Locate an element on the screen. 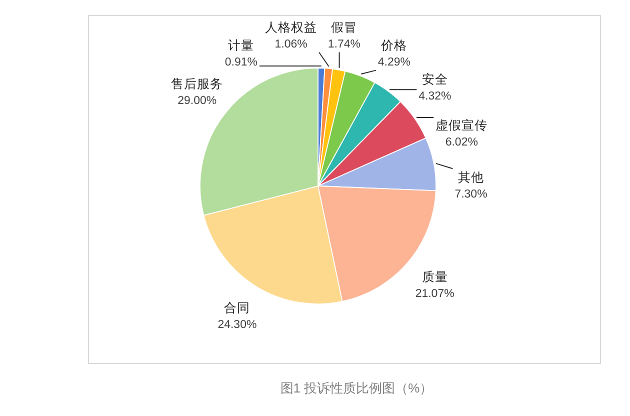 This screenshot has width=630, height=416. data-label: 6.02% is located at coordinates (461, 142).